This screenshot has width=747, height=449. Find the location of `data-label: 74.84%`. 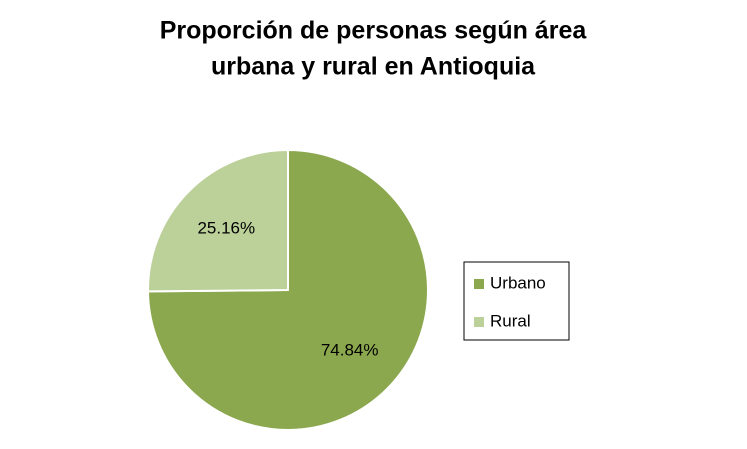

data-label: 74.84% is located at coordinates (350, 350).